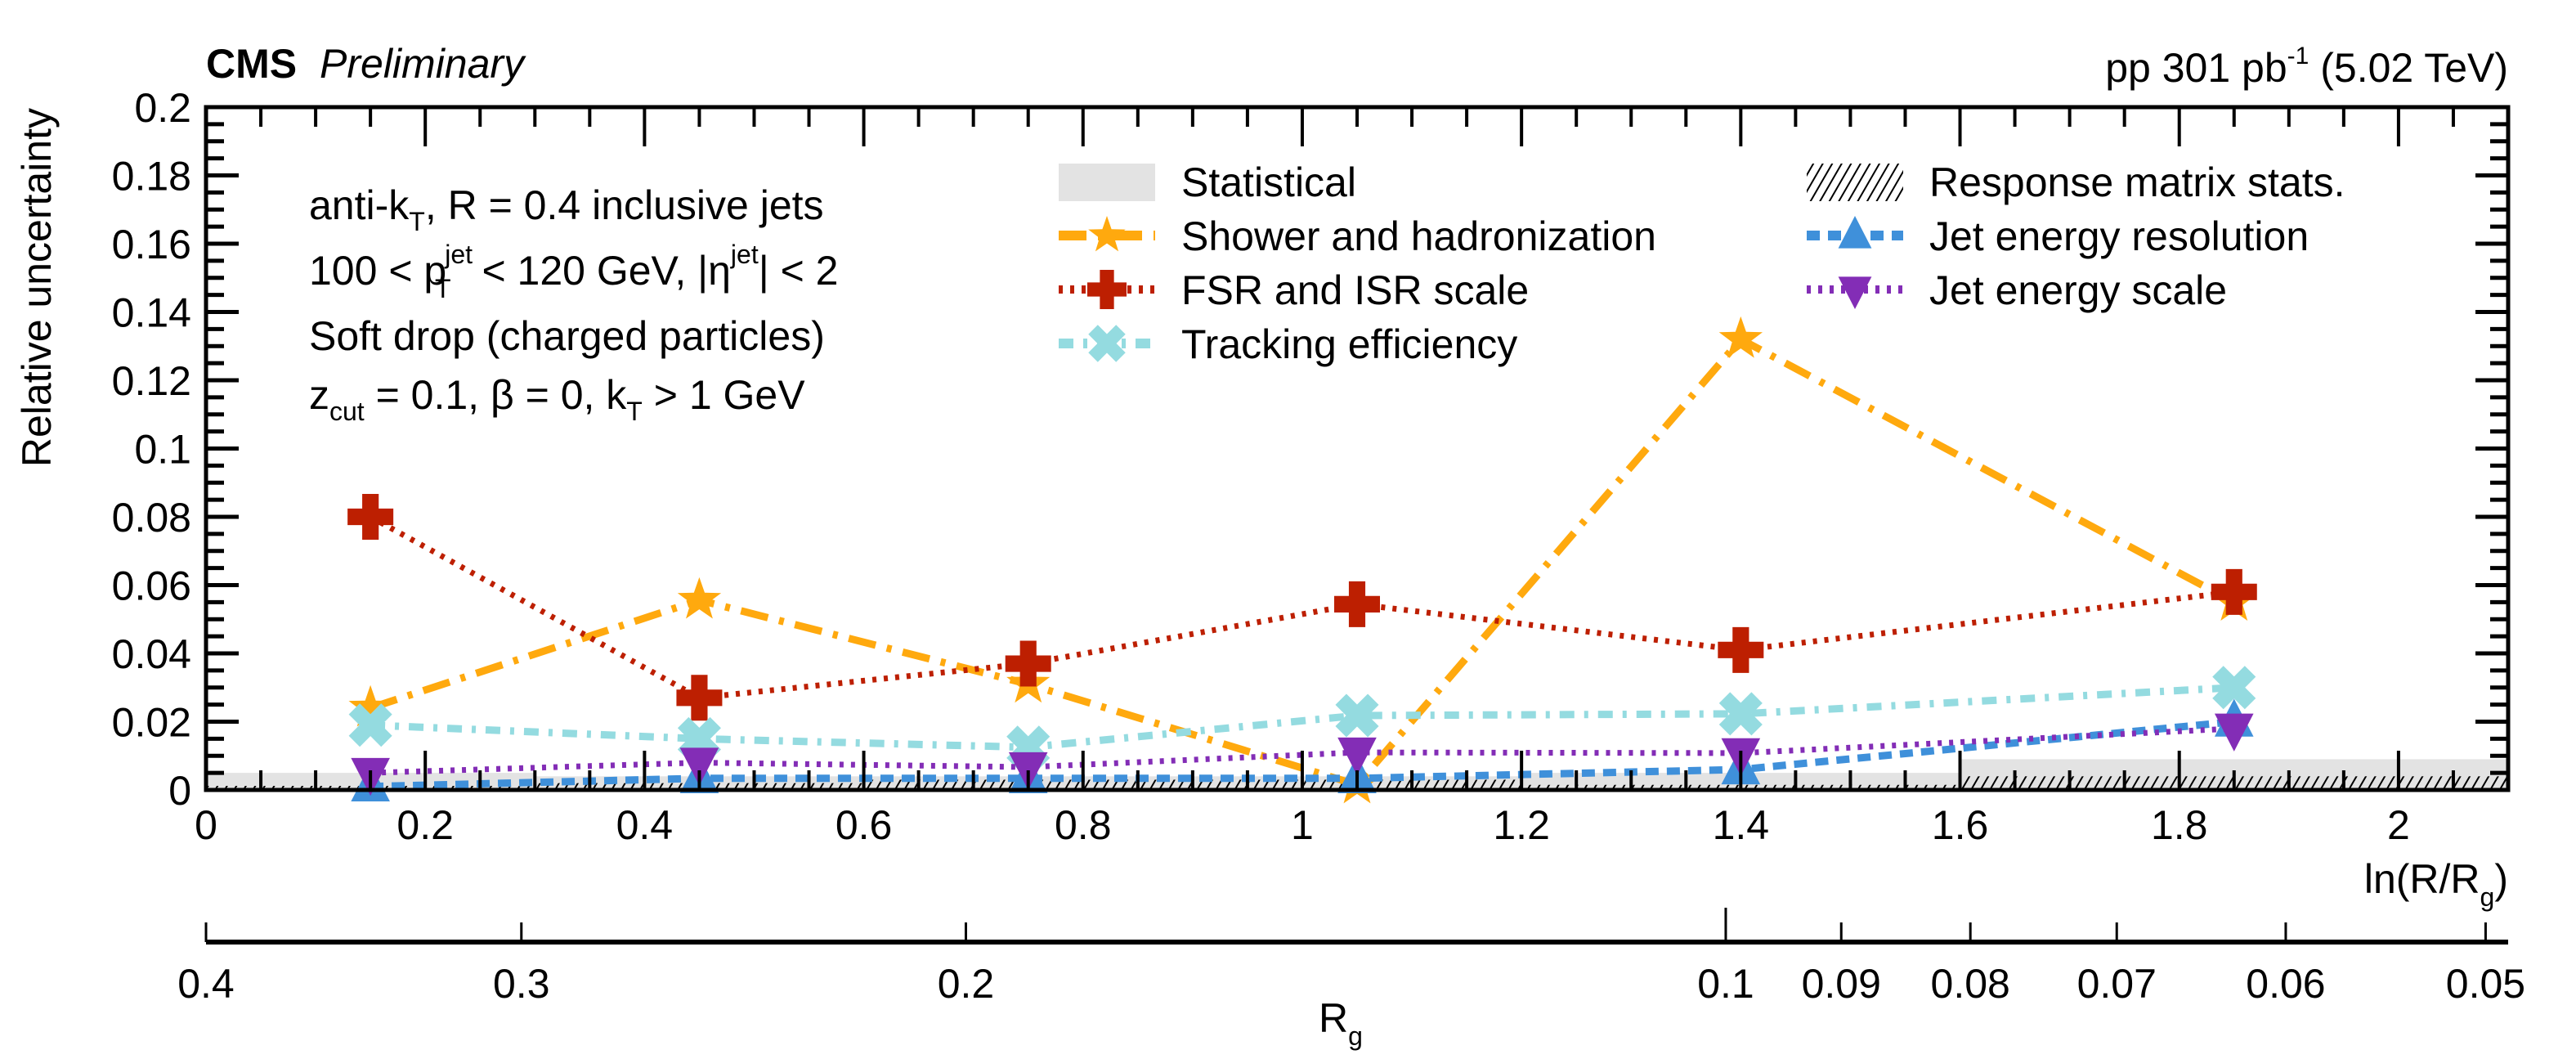 The image size is (2576, 1059). What do you see at coordinates (2078, 290) in the screenshot?
I see `legend-label: Jet energy scale` at bounding box center [2078, 290].